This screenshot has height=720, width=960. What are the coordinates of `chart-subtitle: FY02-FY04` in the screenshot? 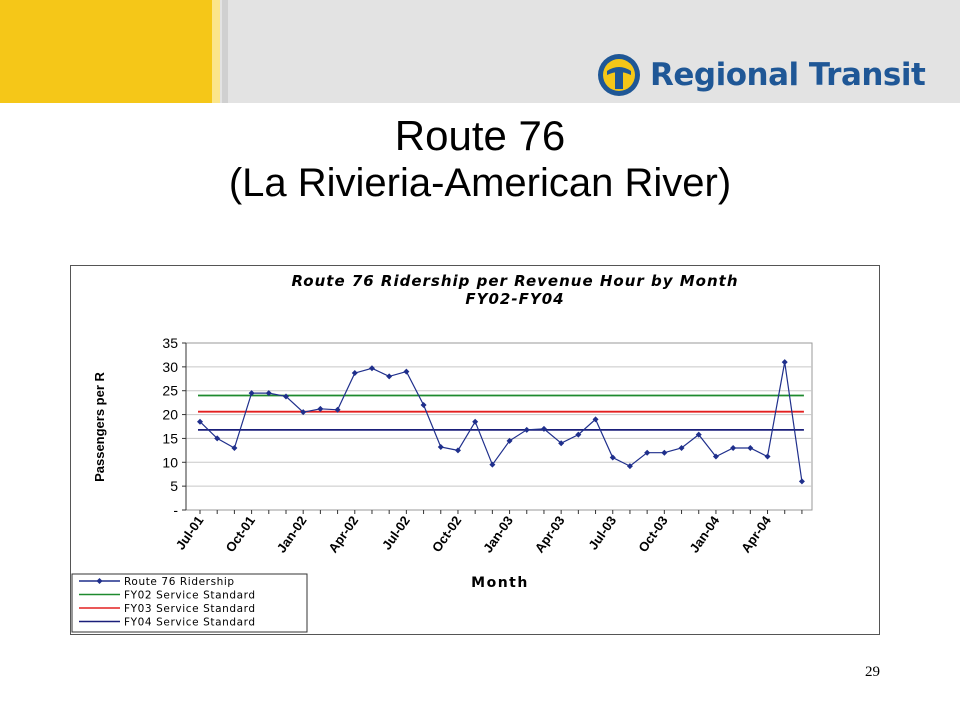 It's located at (514, 299).